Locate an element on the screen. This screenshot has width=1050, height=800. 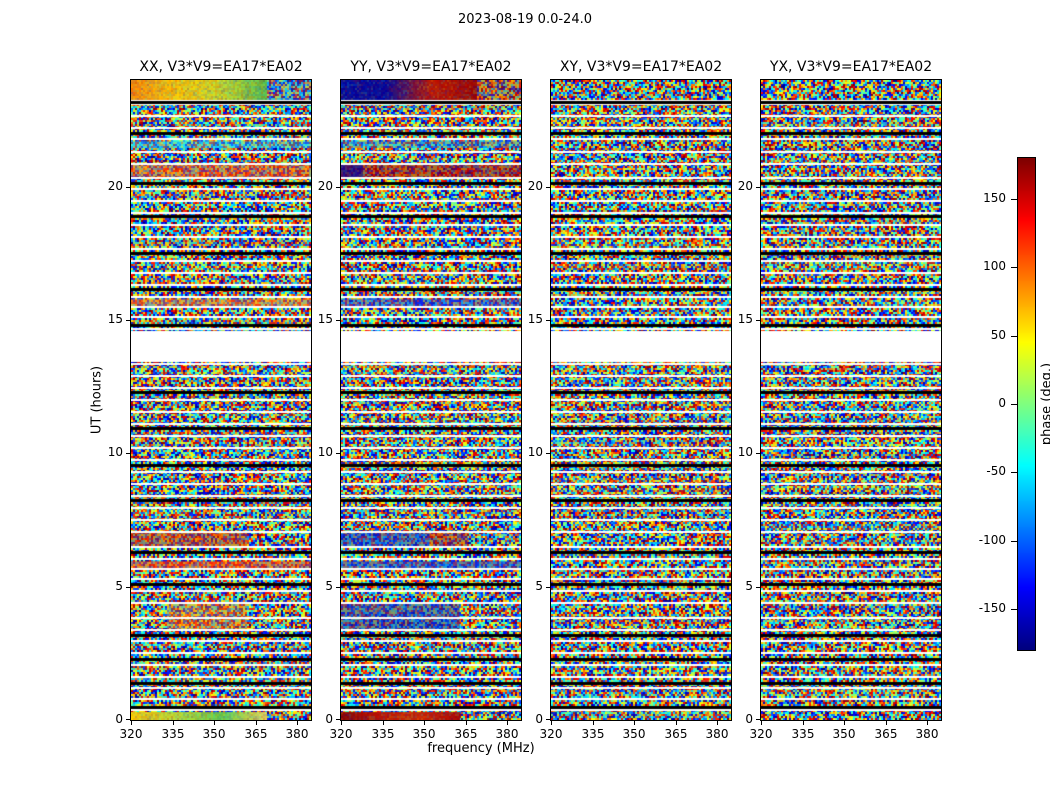
panel-title-xx: XX, V3*V9=EA17*EA02 is located at coordinates (221, 67).